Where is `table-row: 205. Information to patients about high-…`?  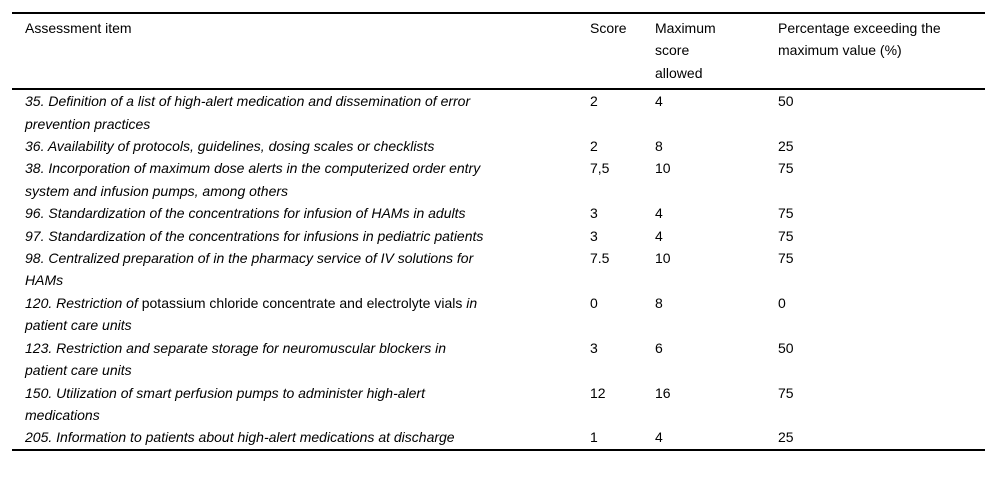 table-row: 205. Information to patients about high-… is located at coordinates (498, 437).